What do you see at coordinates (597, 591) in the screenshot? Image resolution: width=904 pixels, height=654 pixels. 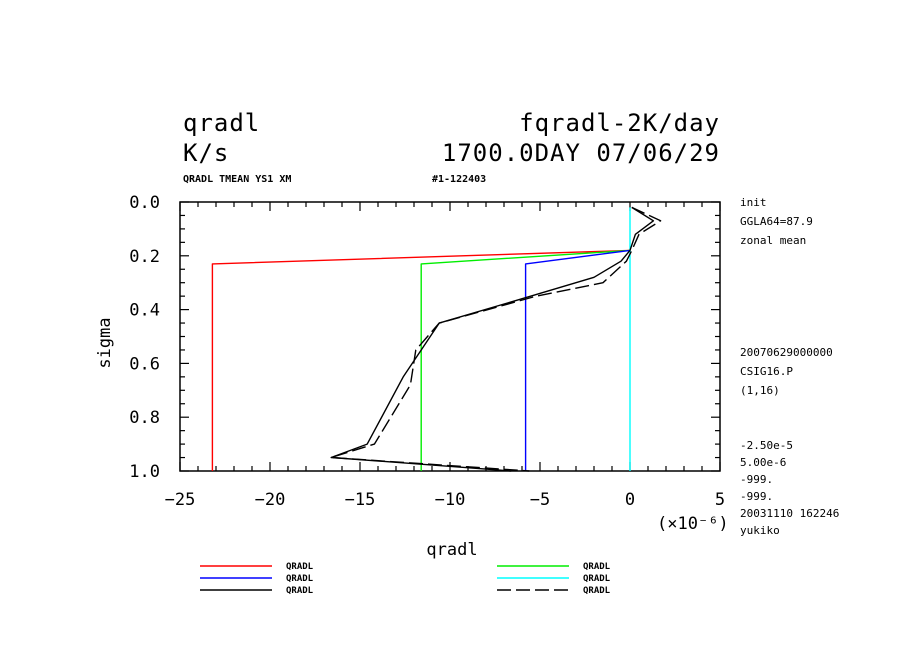 I see `legend-label-6: QRADL` at bounding box center [597, 591].